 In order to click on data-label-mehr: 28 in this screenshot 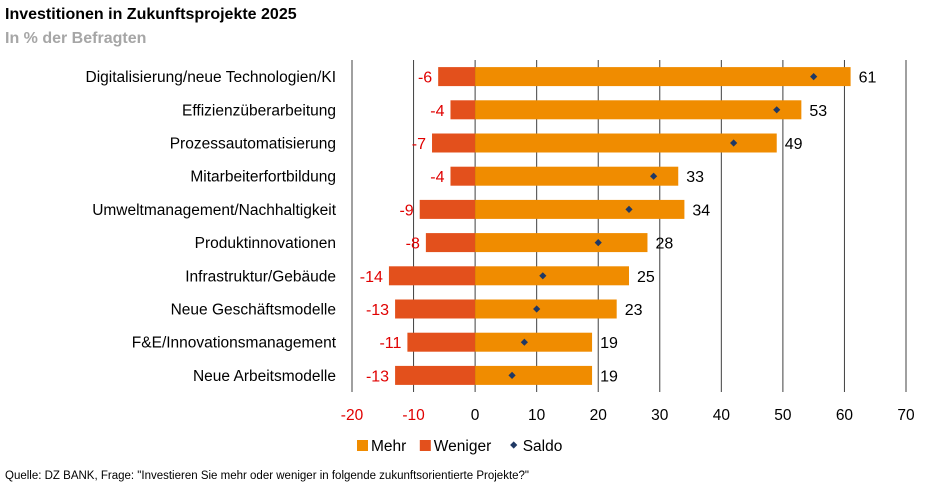, I will do `click(664, 244)`.